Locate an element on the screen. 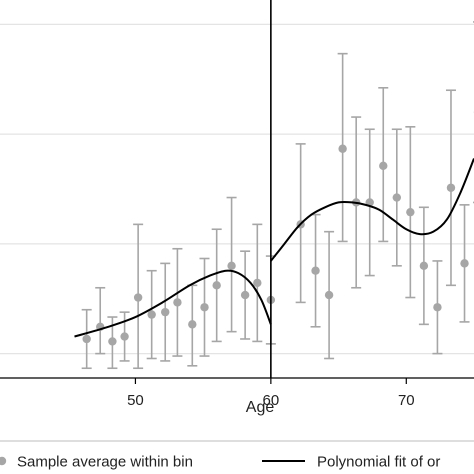 The height and width of the screenshot is (474, 474). x-tick-label-2: 70 is located at coordinates (406, 400).